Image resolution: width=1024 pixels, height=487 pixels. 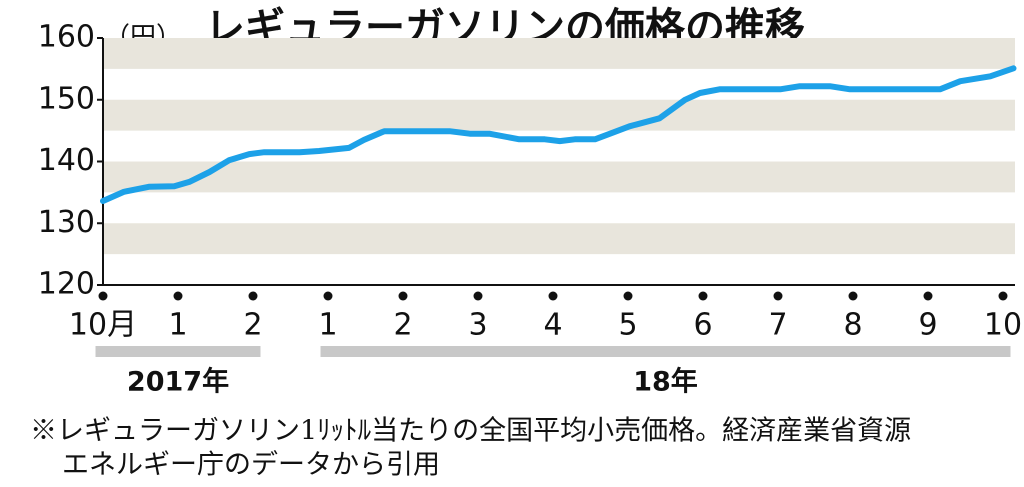 I want to click on note: ※レギュラーガソリン1ﾘｯﾄﾙ当たりの全国平均小売価格。経済産業省資源, so click(x=470, y=431).